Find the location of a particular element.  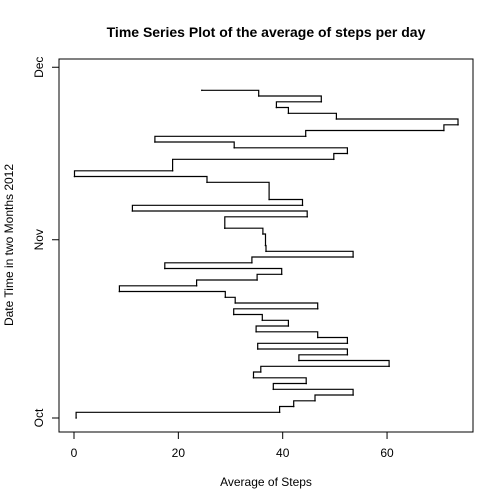

y-axis: Oct Nov Dec is located at coordinates (46, 242).